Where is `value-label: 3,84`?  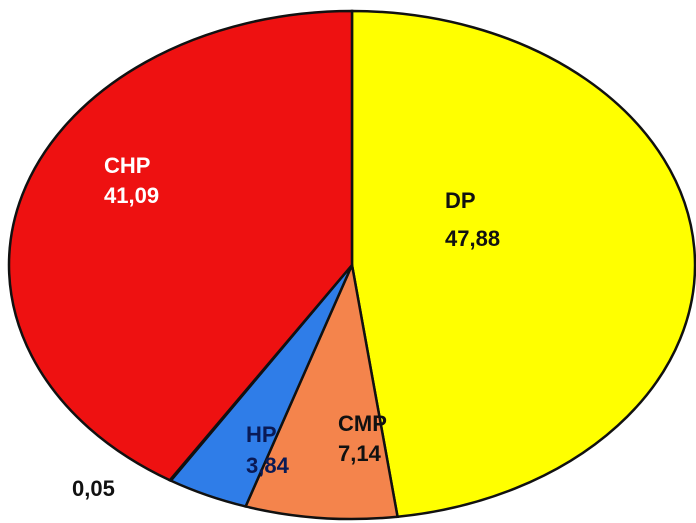
value-label: 3,84 is located at coordinates (268, 465).